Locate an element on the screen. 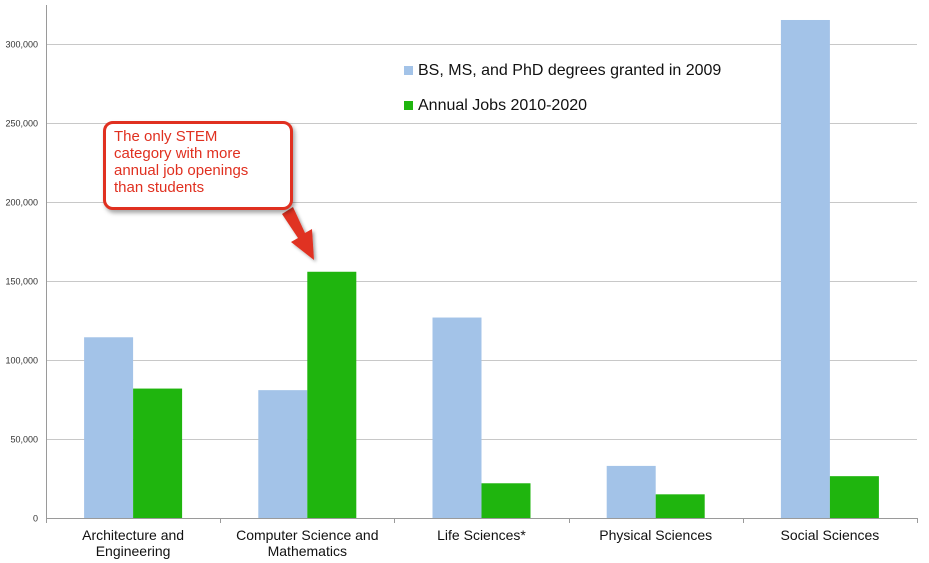 The width and height of the screenshot is (929, 563). annotation-line: annual job openings is located at coordinates (181, 170).